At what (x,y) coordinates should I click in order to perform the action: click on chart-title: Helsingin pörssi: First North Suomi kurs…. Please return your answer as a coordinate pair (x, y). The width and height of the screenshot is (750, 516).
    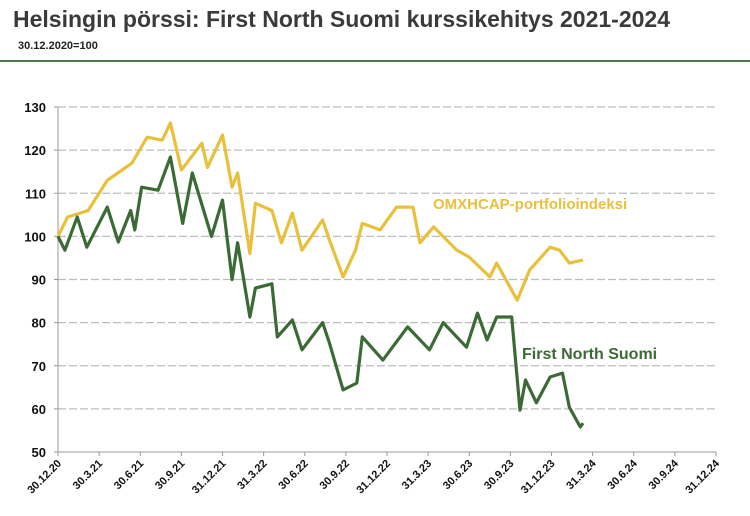
    Looking at the image, I should click on (341, 19).